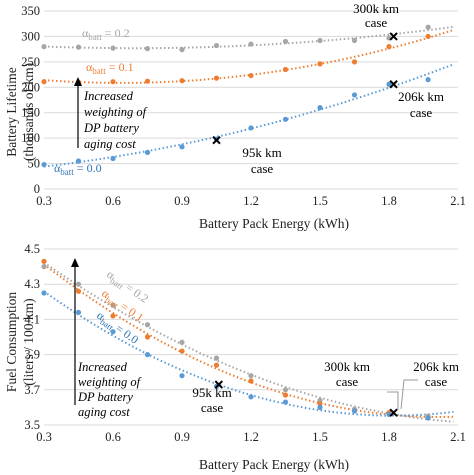  I want to click on y-tick-label: 200, so click(30, 87).